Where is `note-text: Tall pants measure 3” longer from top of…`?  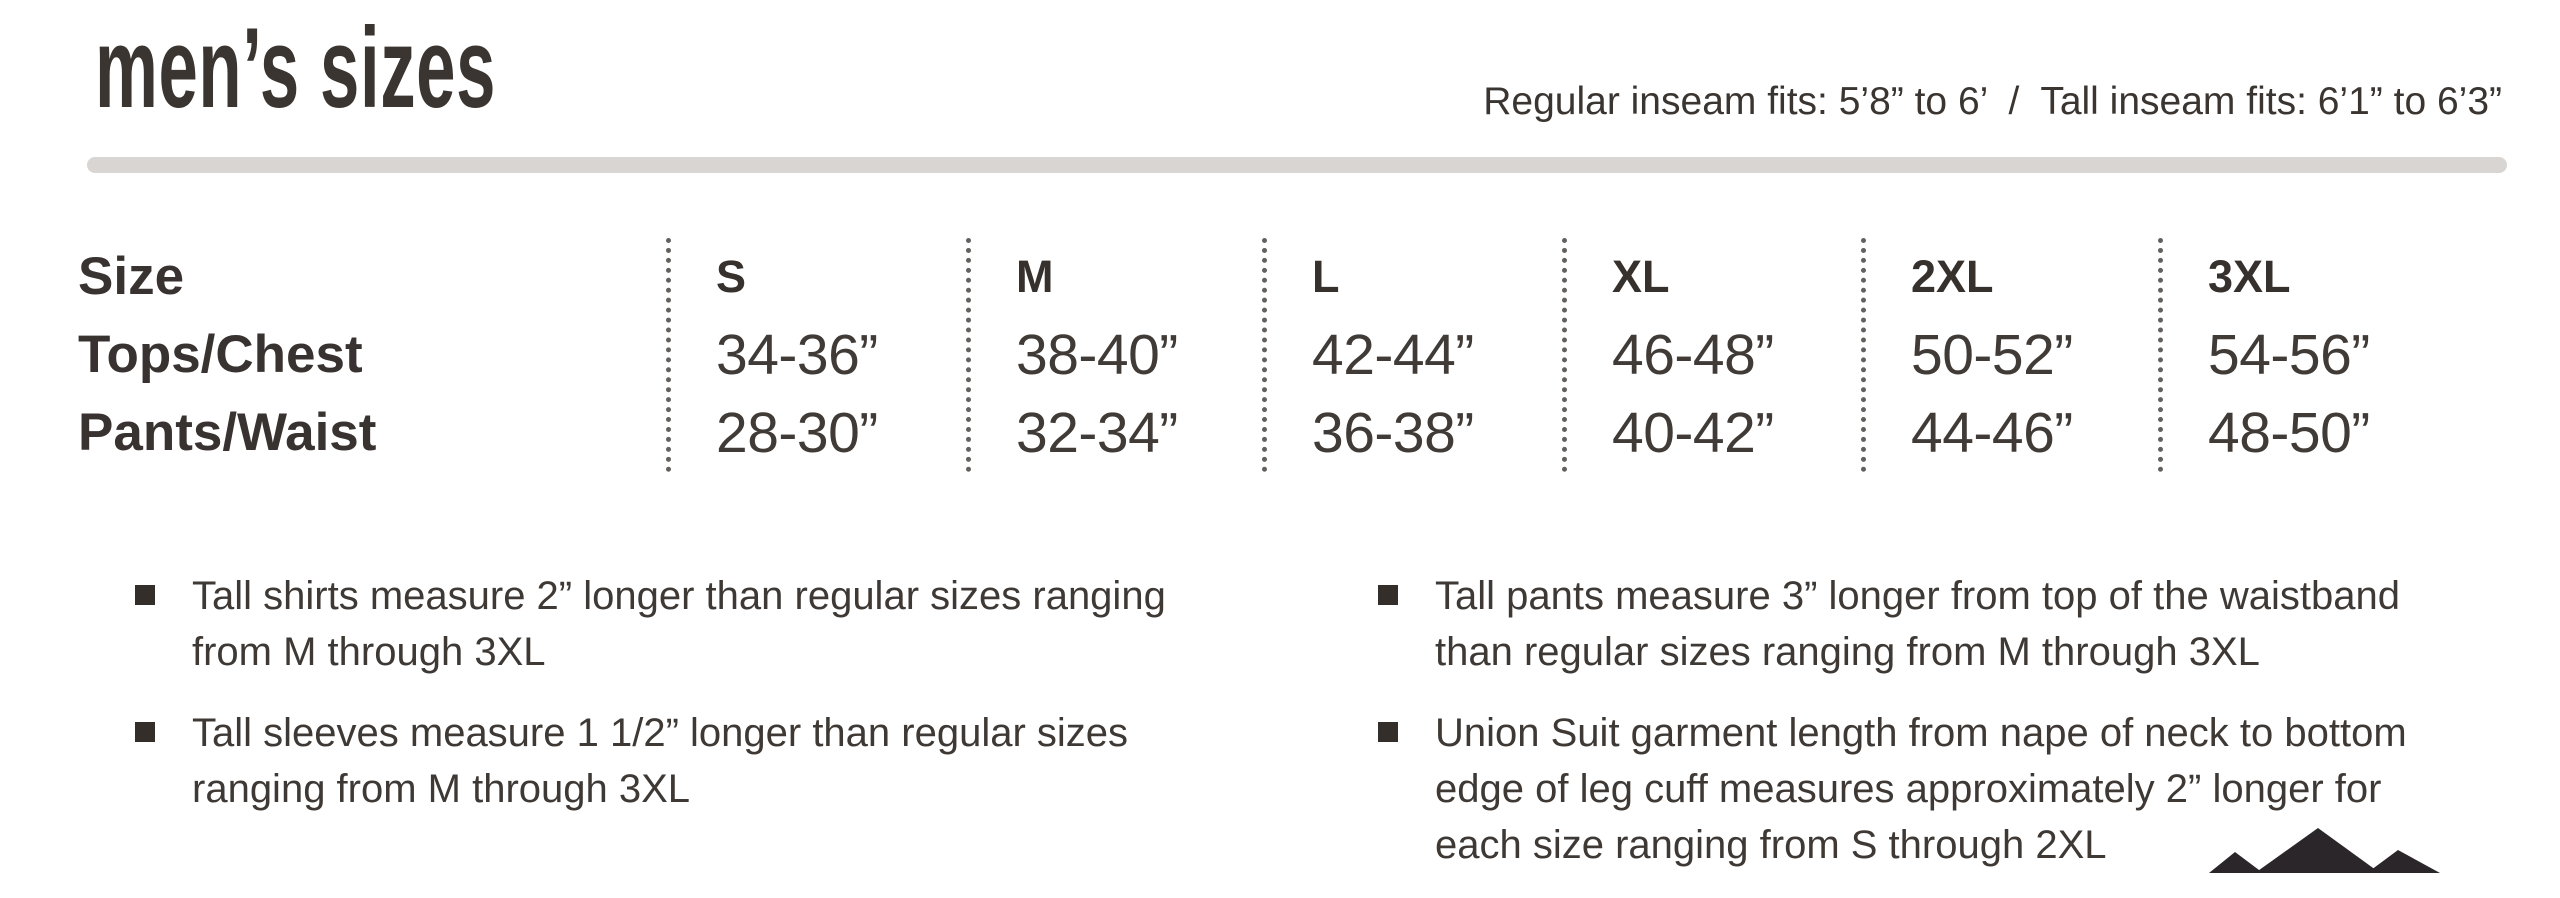 note-text: Tall pants measure 3” longer from top of… is located at coordinates (1917, 624).